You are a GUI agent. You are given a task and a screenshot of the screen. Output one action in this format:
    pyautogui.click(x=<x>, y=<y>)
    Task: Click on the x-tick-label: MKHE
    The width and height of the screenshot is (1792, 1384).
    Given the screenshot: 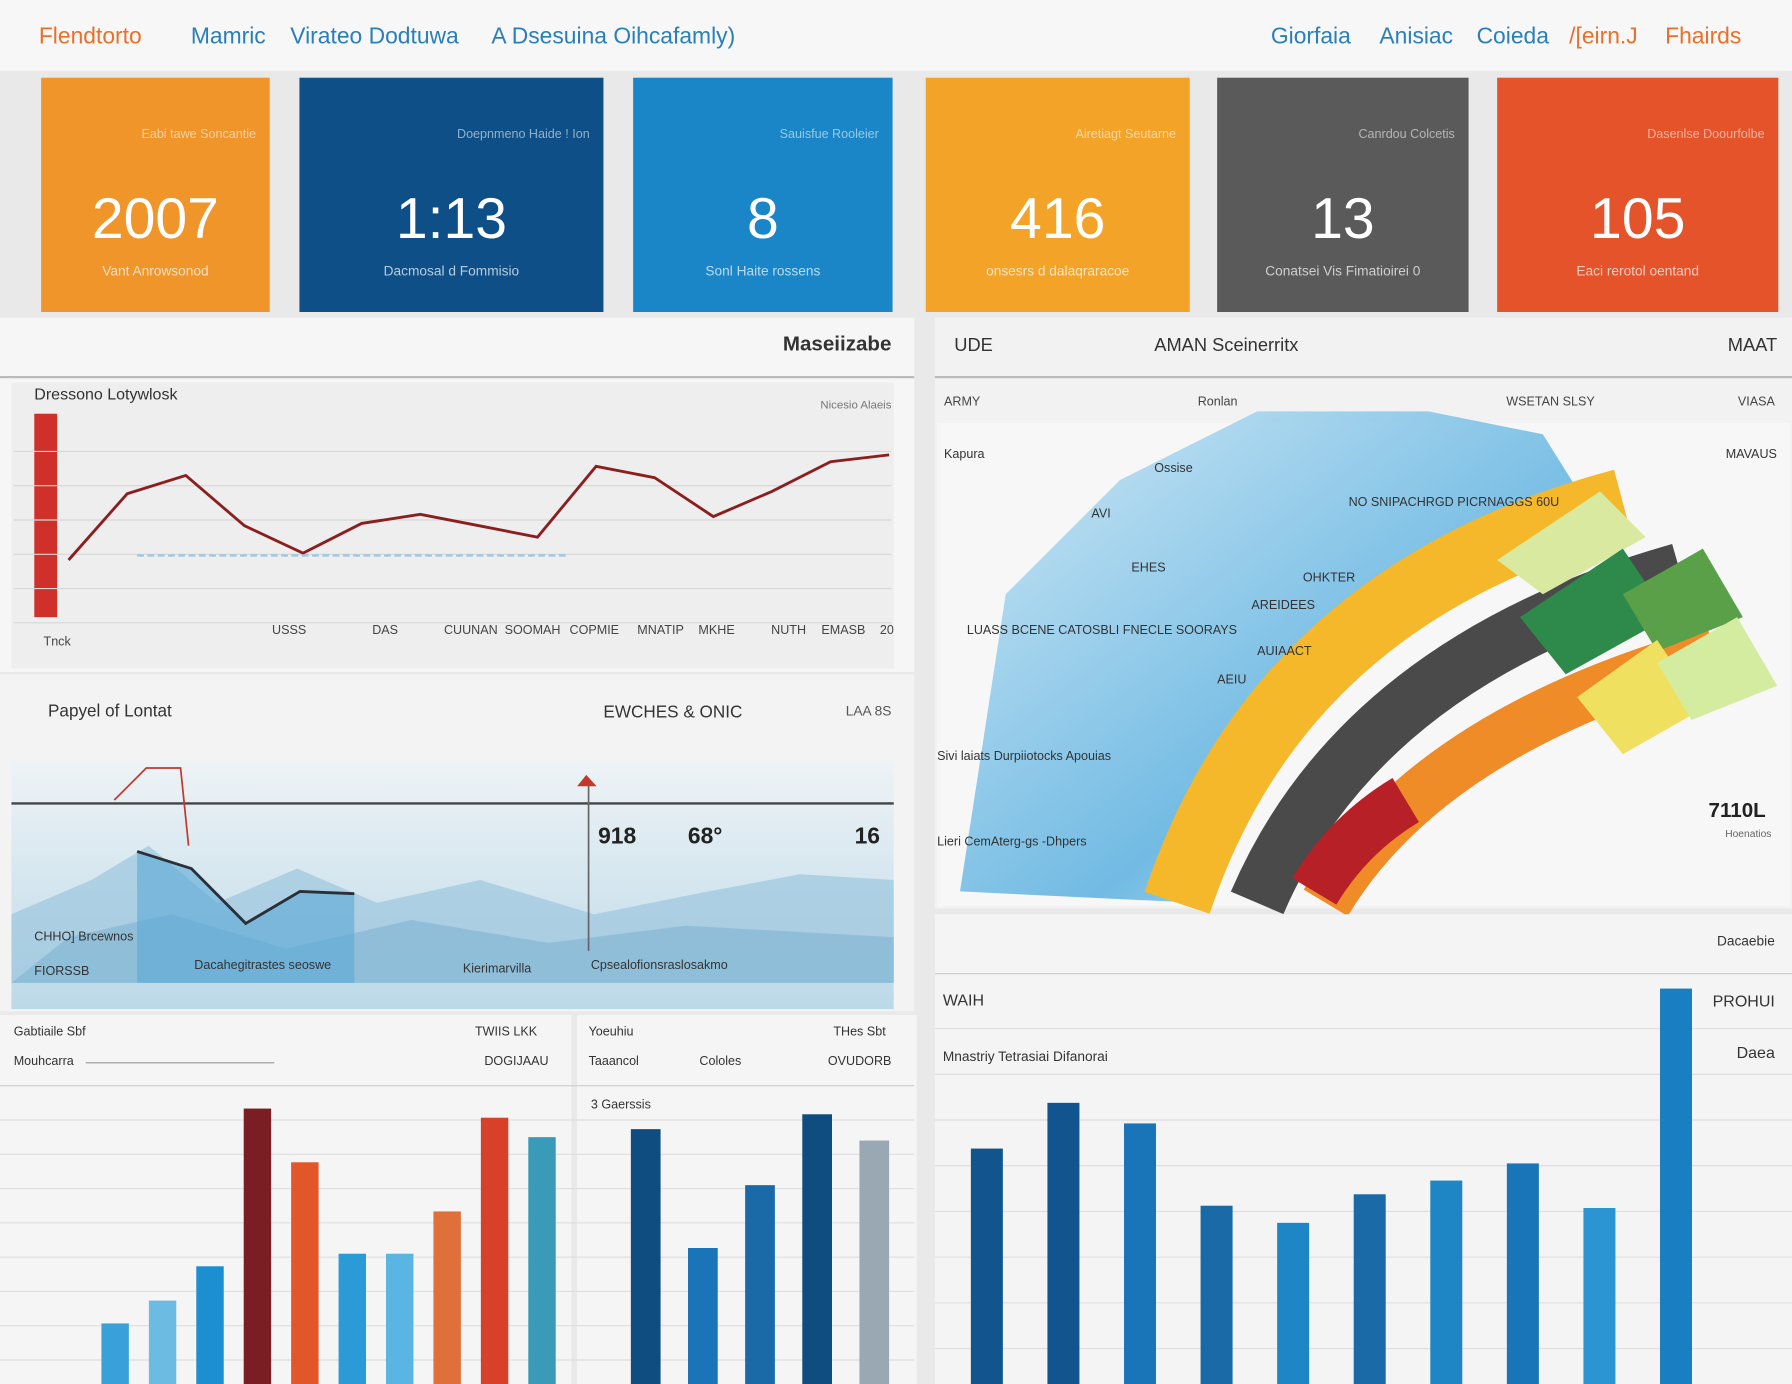 What is the action you would take?
    pyautogui.click(x=716, y=630)
    